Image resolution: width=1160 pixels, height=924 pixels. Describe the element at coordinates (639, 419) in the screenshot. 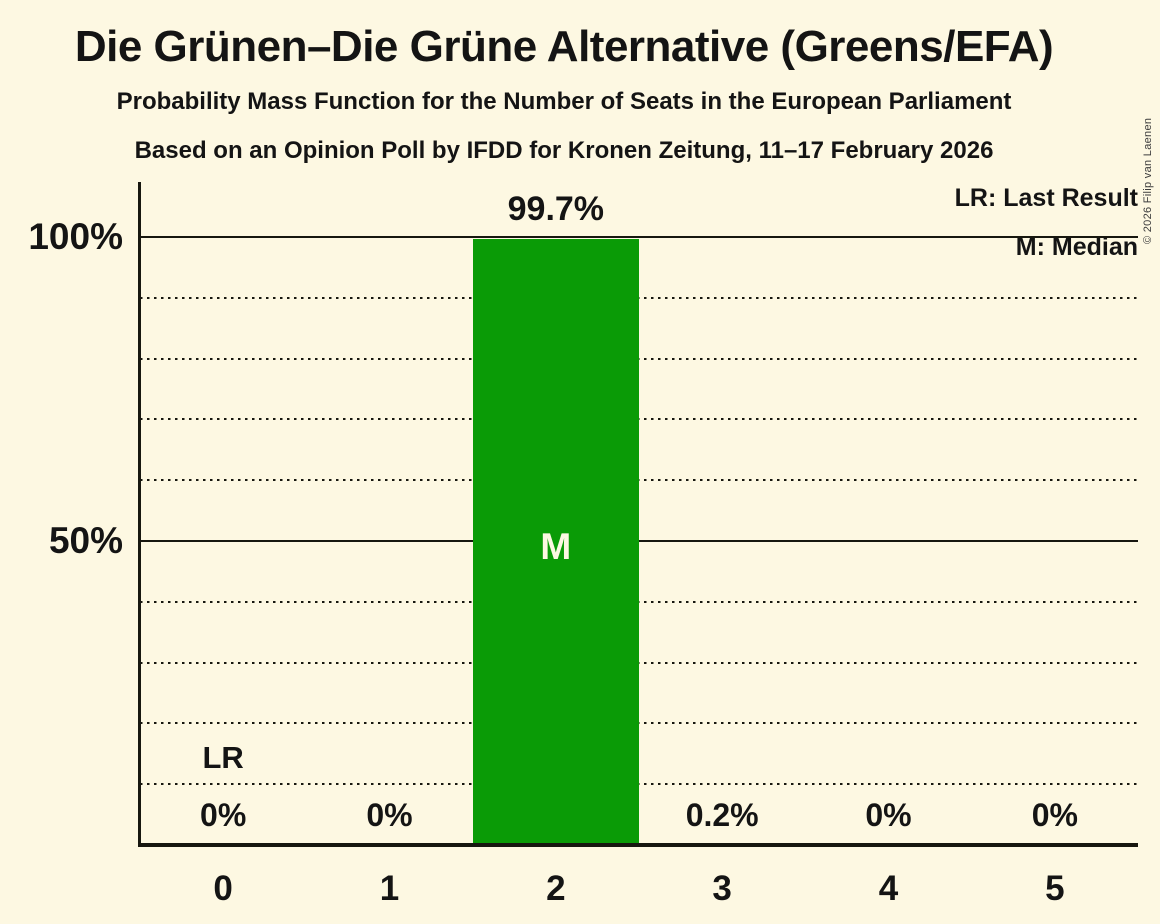

I see `gridline-70pct` at that location.